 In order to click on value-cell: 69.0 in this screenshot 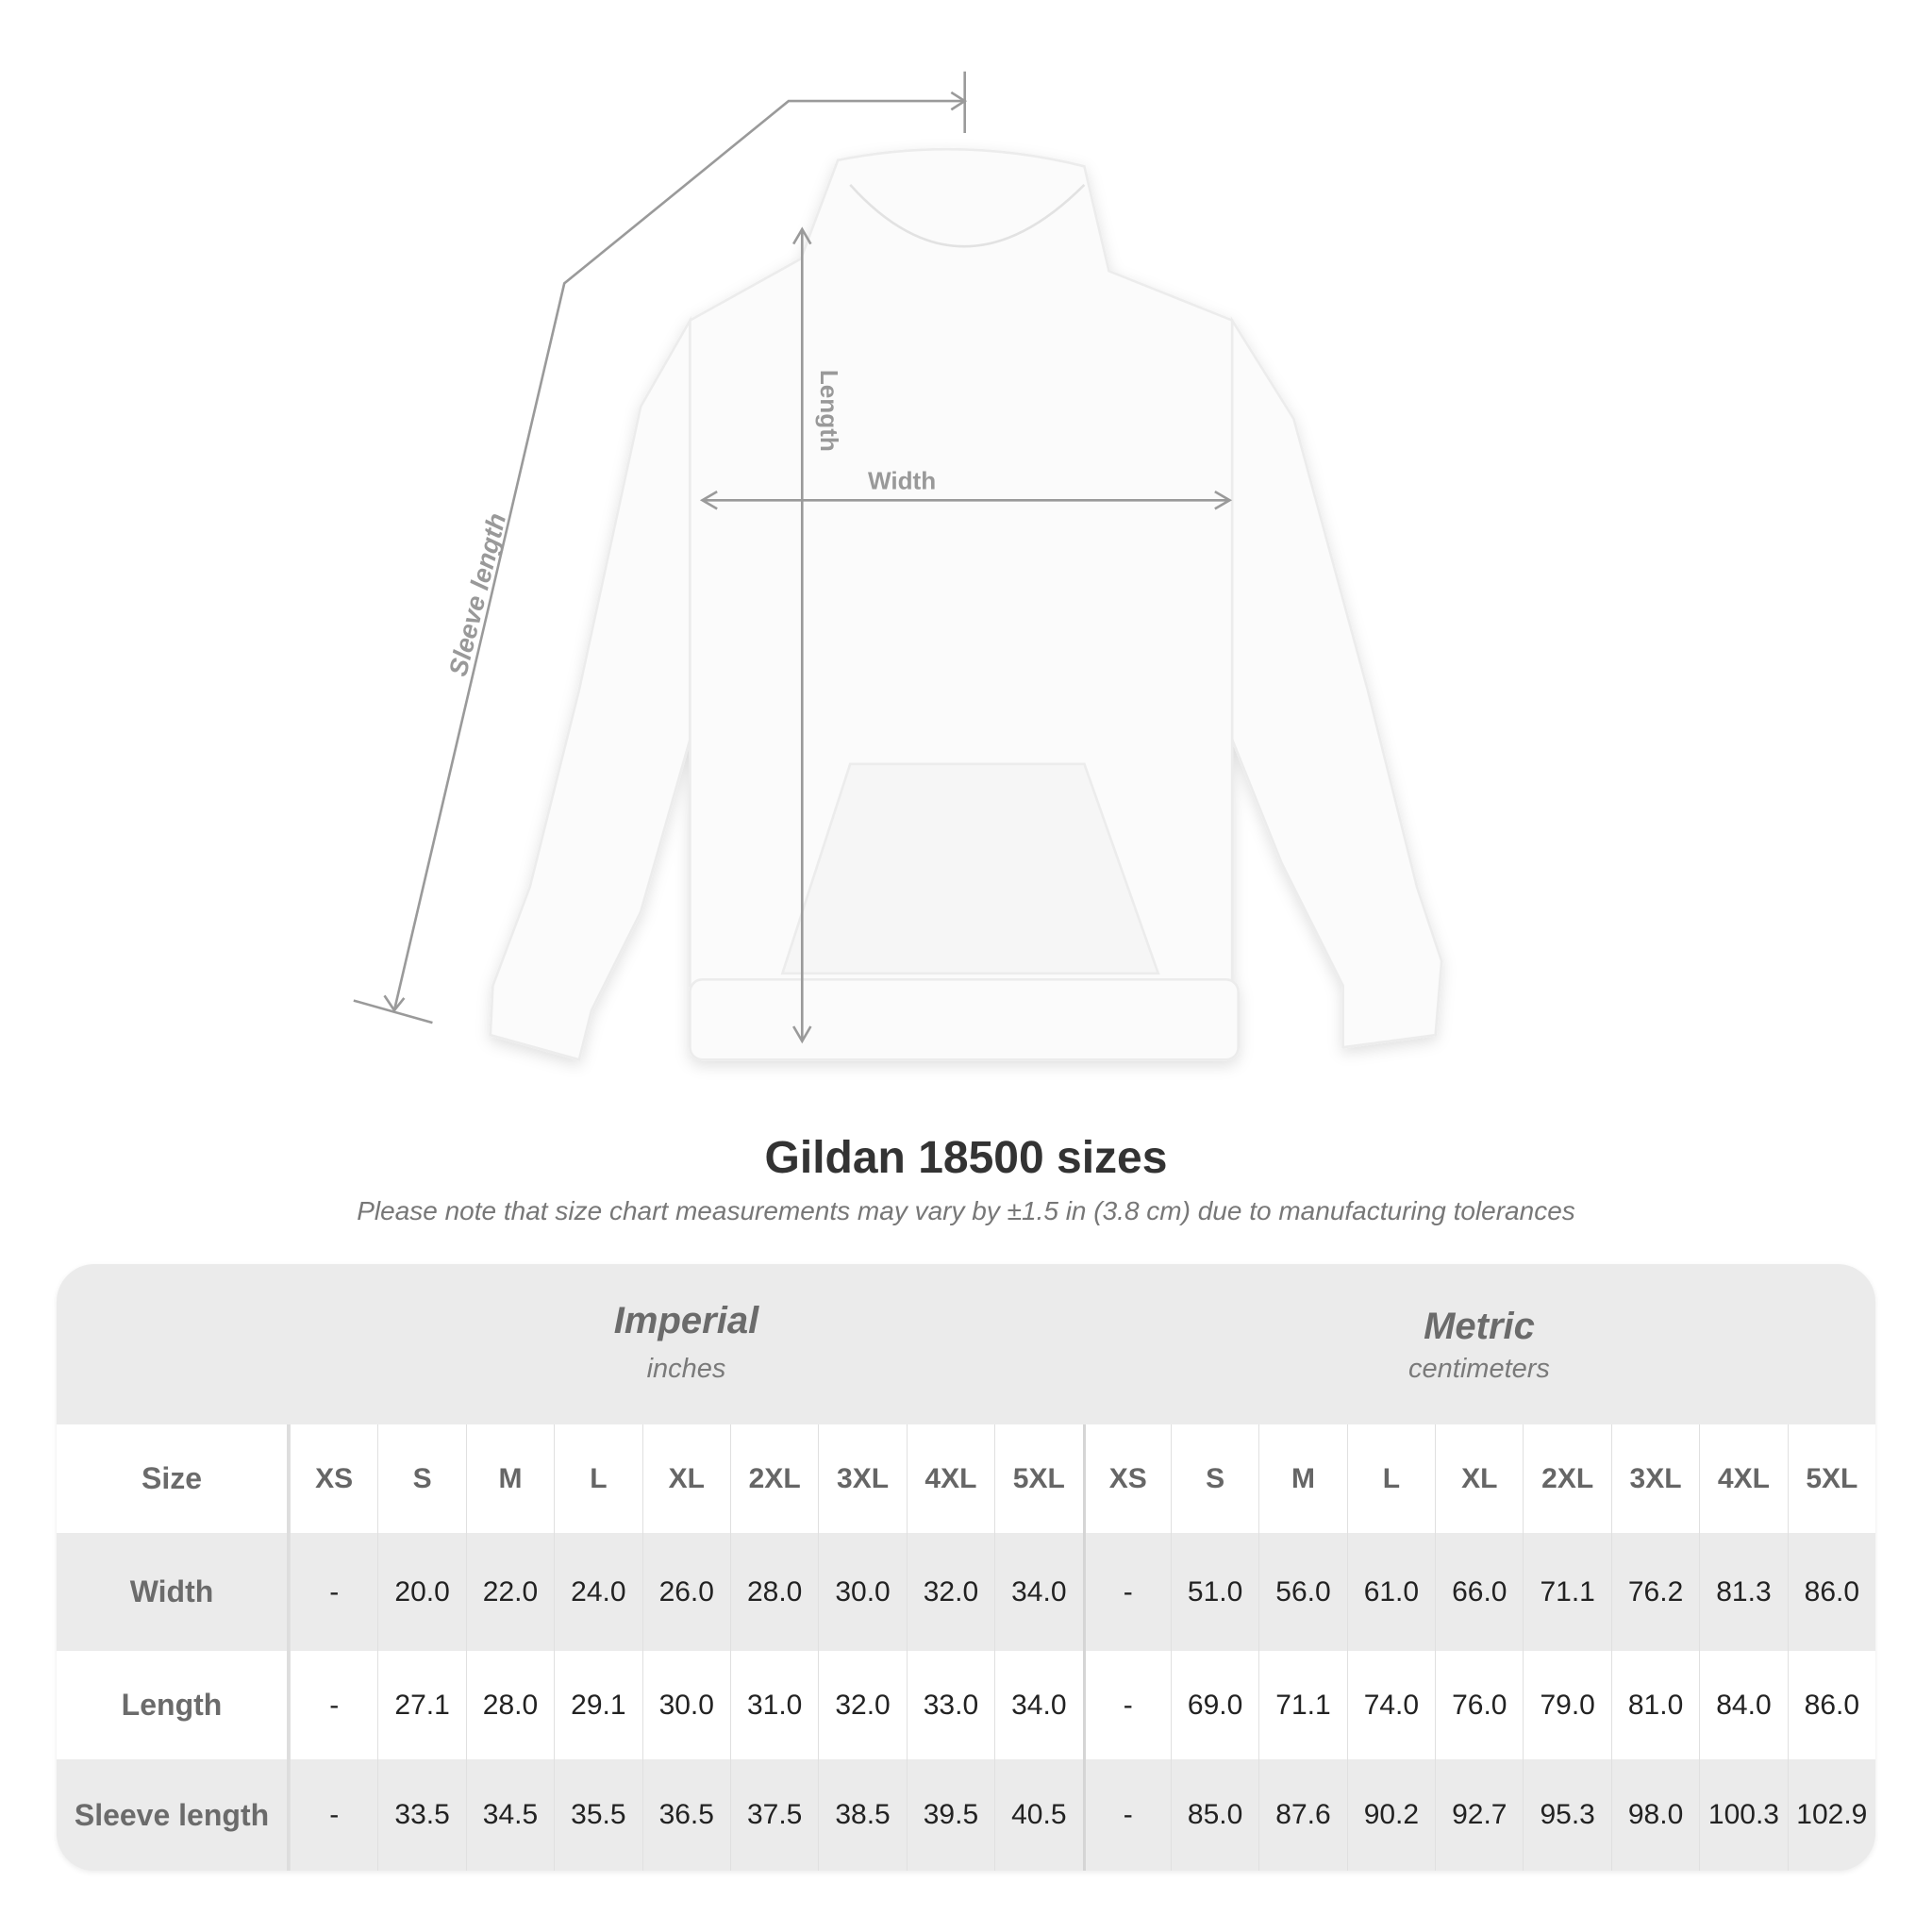, I will do `click(1214, 1705)`.